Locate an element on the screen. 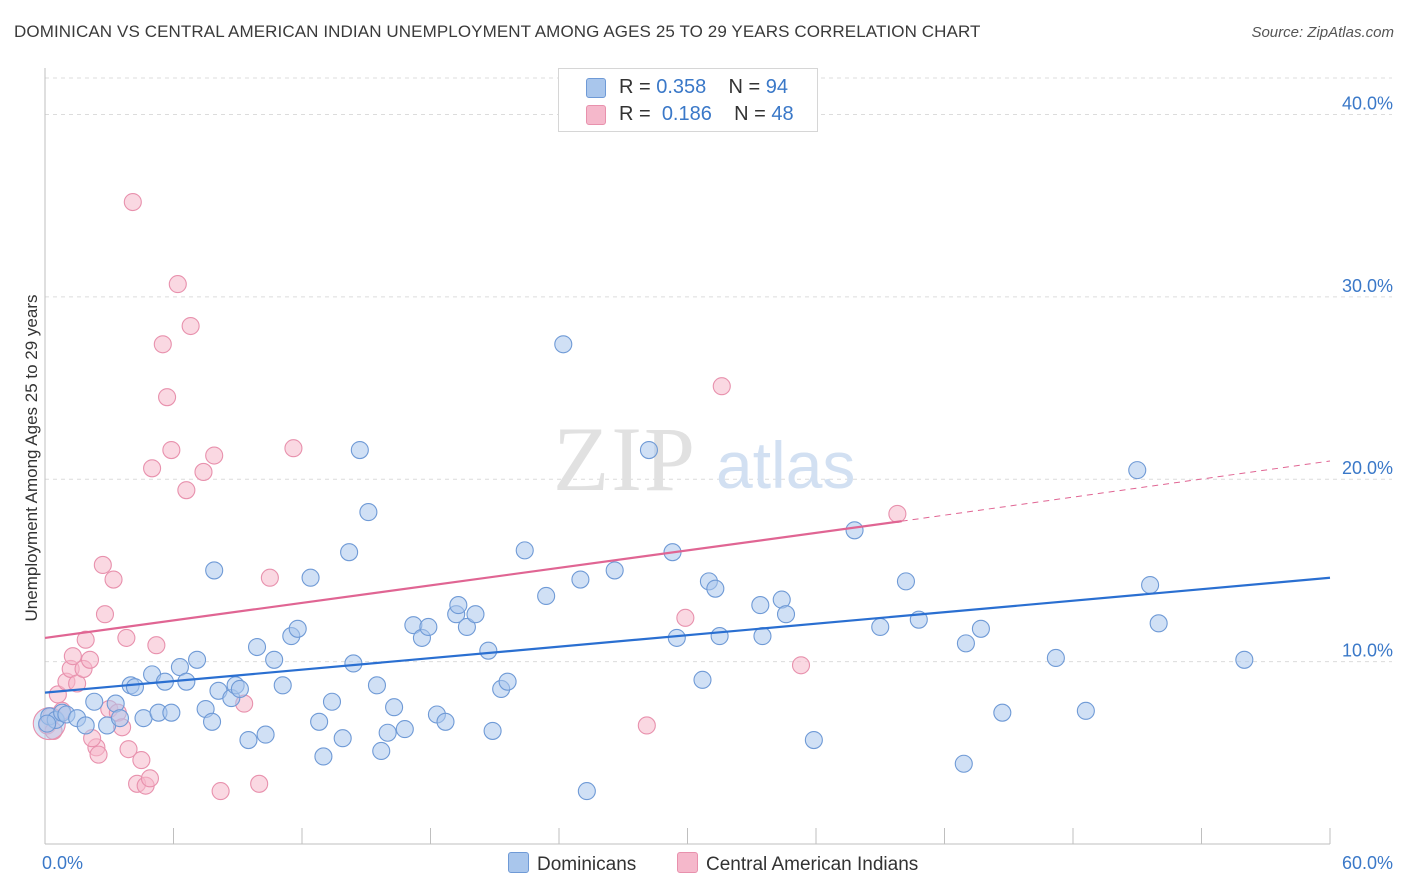 Image resolution: width=1406 pixels, height=892 pixels. y-tick-label: 20.0% is located at coordinates (1367, 468).